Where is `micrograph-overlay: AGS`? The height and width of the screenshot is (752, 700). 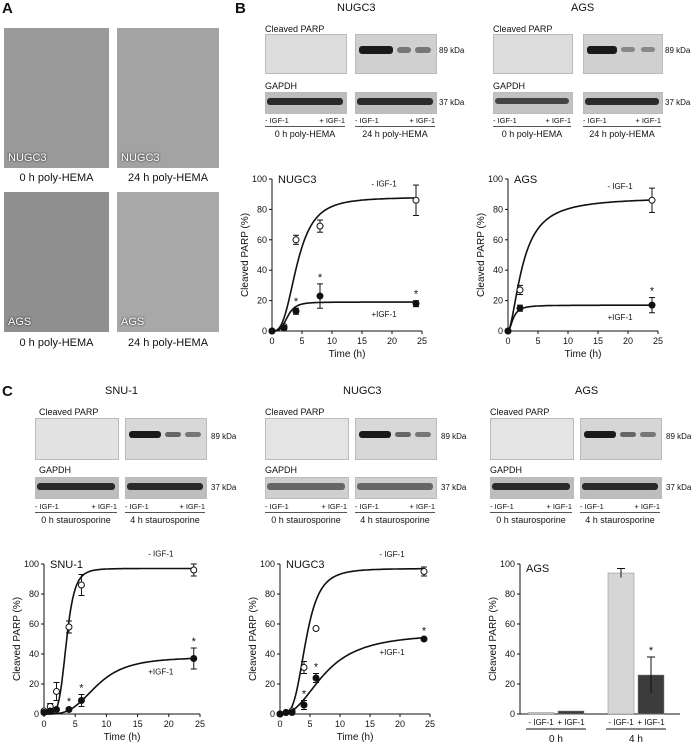 micrograph-overlay: AGS is located at coordinates (20, 322).